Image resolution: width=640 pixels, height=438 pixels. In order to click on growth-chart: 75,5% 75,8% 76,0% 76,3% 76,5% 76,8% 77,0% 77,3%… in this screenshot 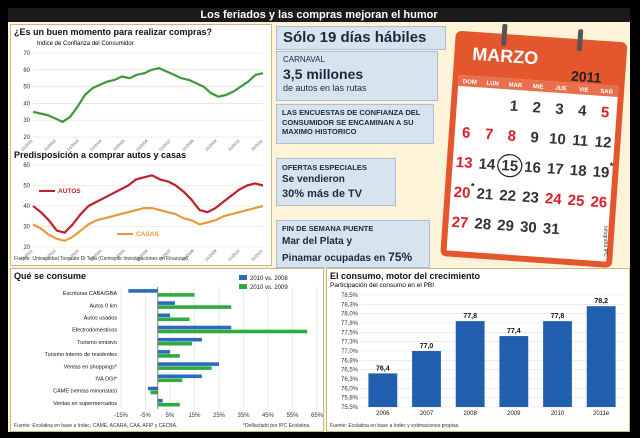, I will do `click(482, 355)`.